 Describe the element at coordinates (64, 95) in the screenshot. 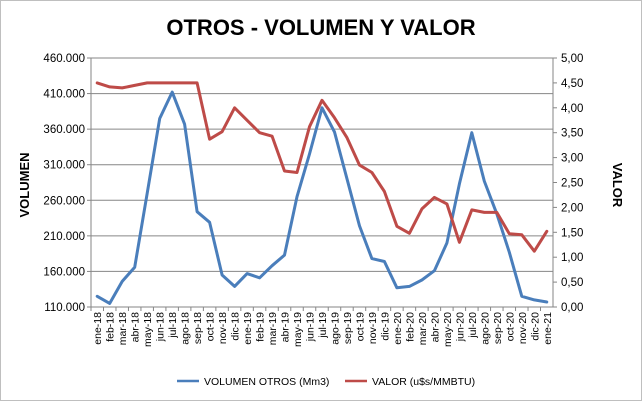

I see `y-left-tick-label: 410.000` at that location.